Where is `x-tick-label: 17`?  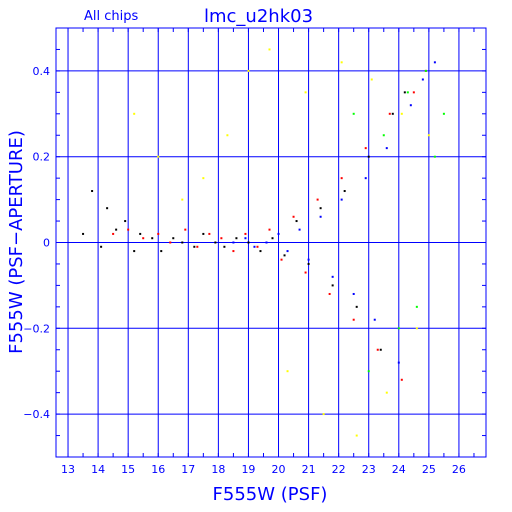
x-tick-label: 17 is located at coordinates (188, 469).